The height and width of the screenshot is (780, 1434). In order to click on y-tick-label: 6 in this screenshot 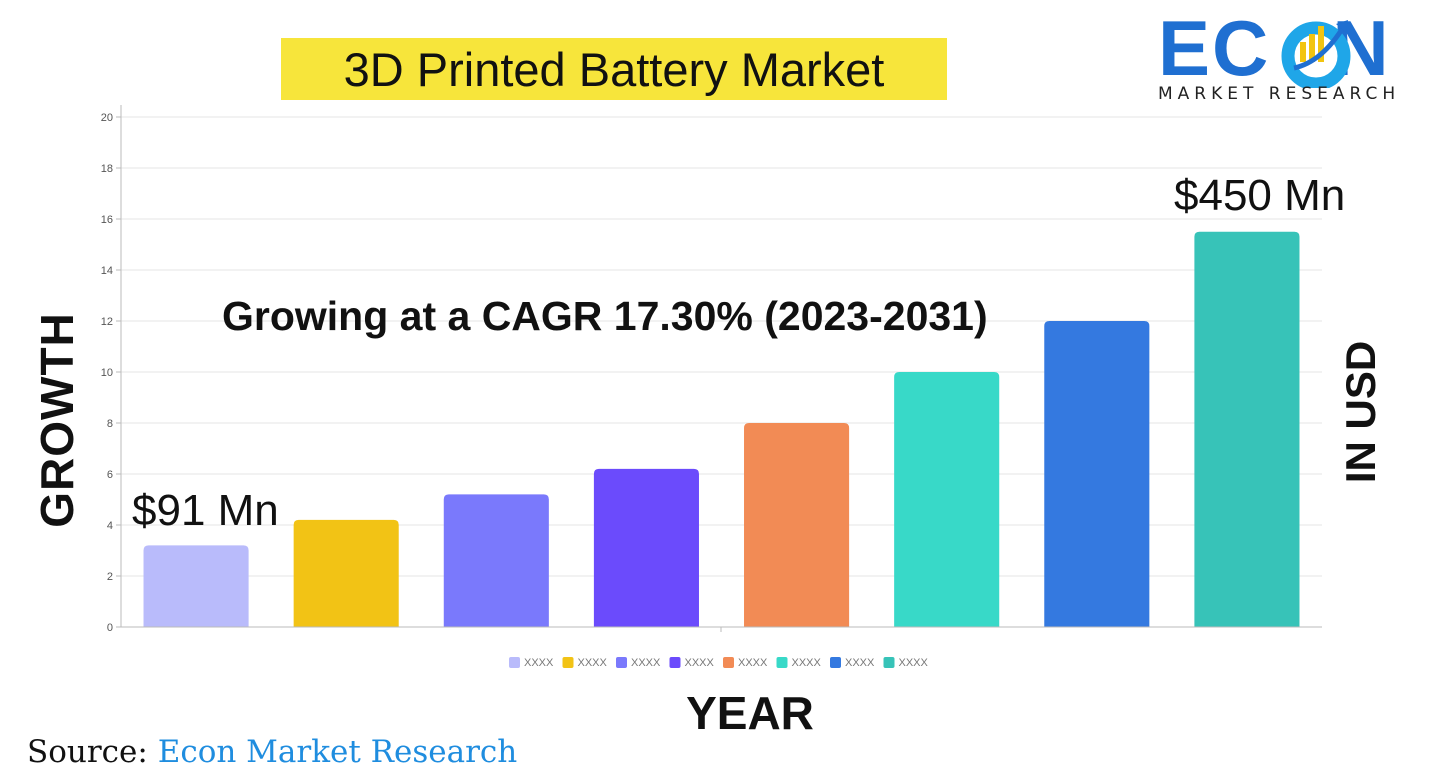, I will do `click(110, 475)`.